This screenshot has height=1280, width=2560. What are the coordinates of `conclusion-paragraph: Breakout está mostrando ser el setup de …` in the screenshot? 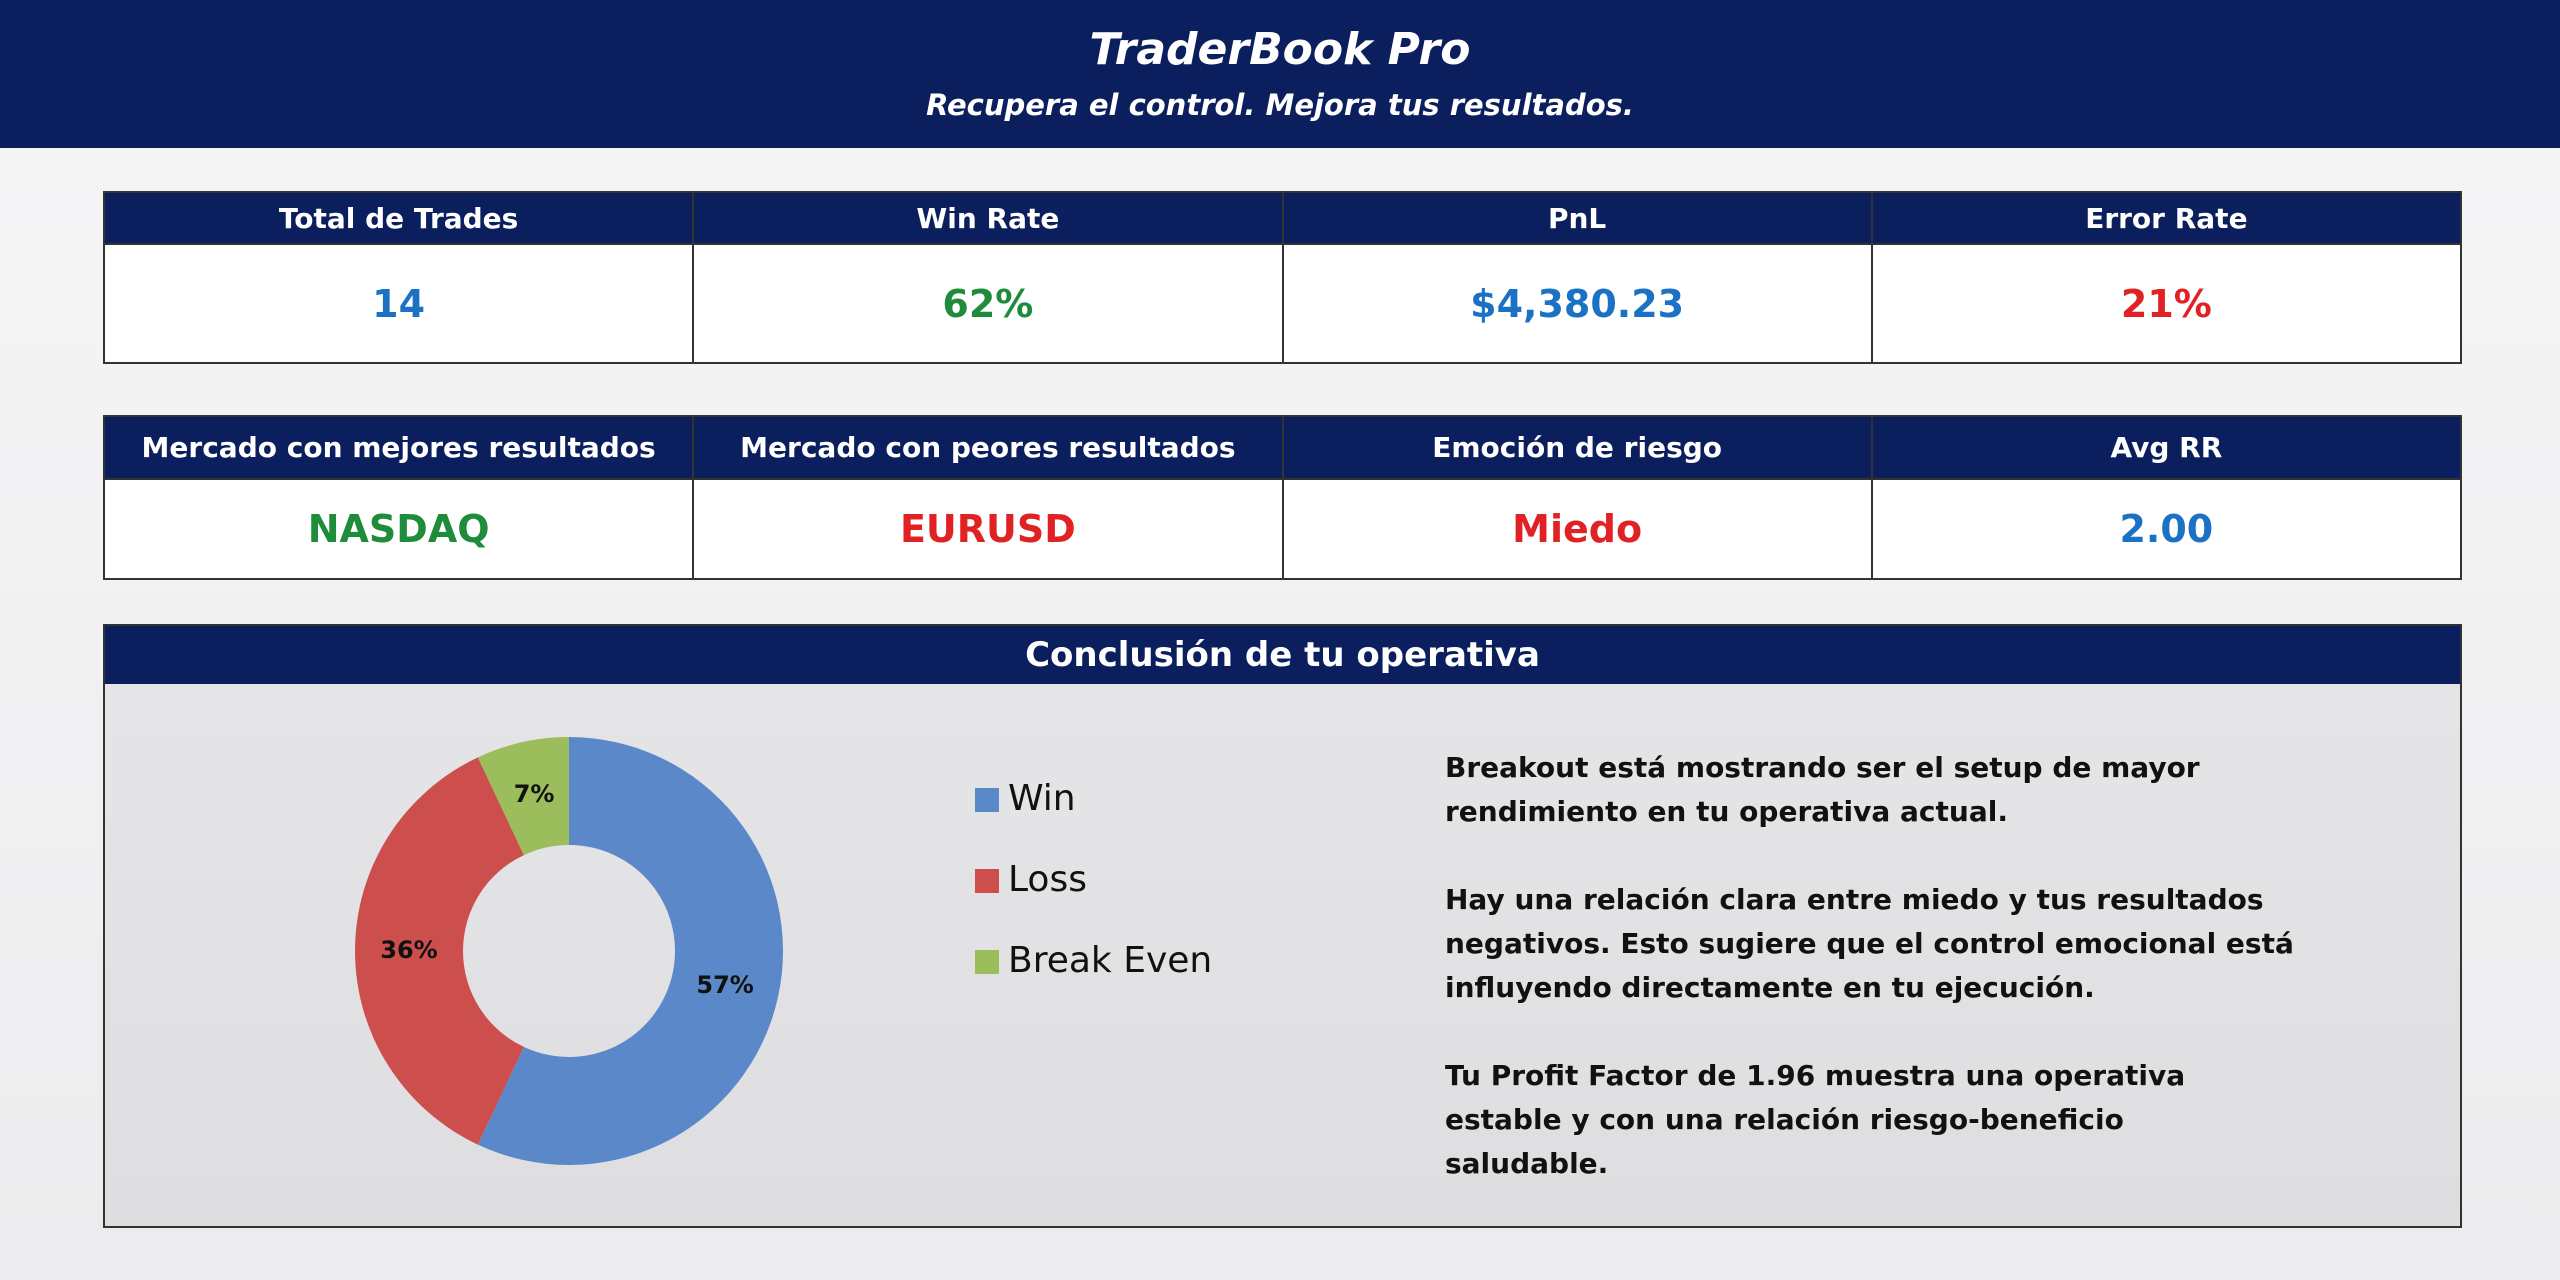 It's located at (1822, 789).